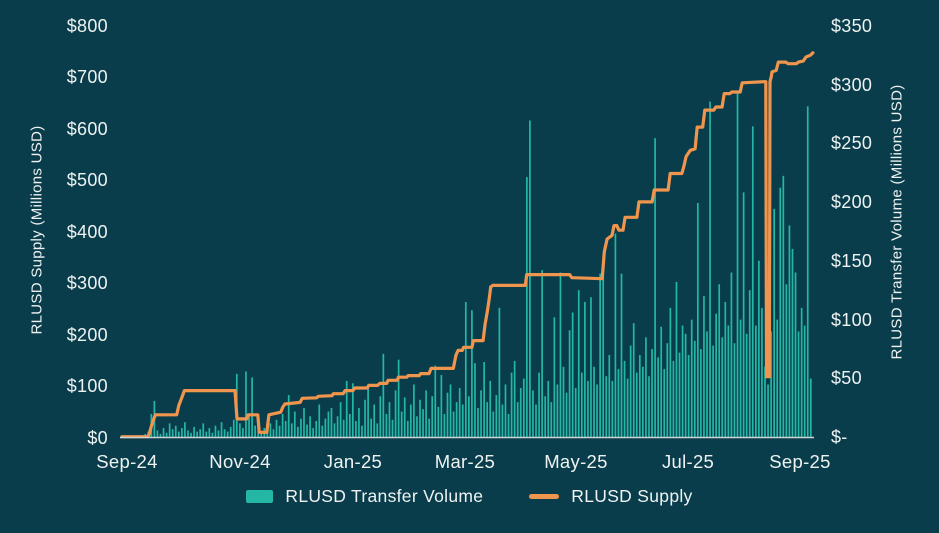 The width and height of the screenshot is (939, 533). What do you see at coordinates (240, 461) in the screenshot?
I see `x-axis-tick: Nov-24` at bounding box center [240, 461].